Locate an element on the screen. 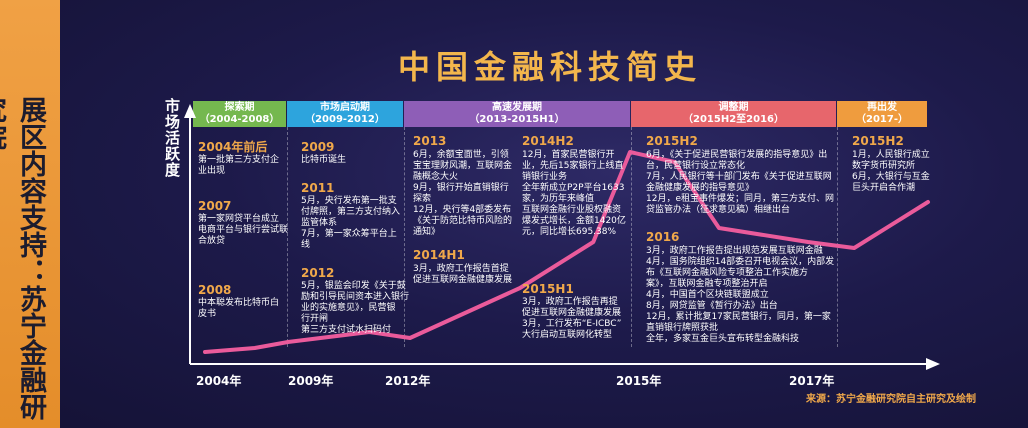 The width and height of the screenshot is (1028, 428). event-line: 业，先后15家银行上线直 is located at coordinates (573, 166).